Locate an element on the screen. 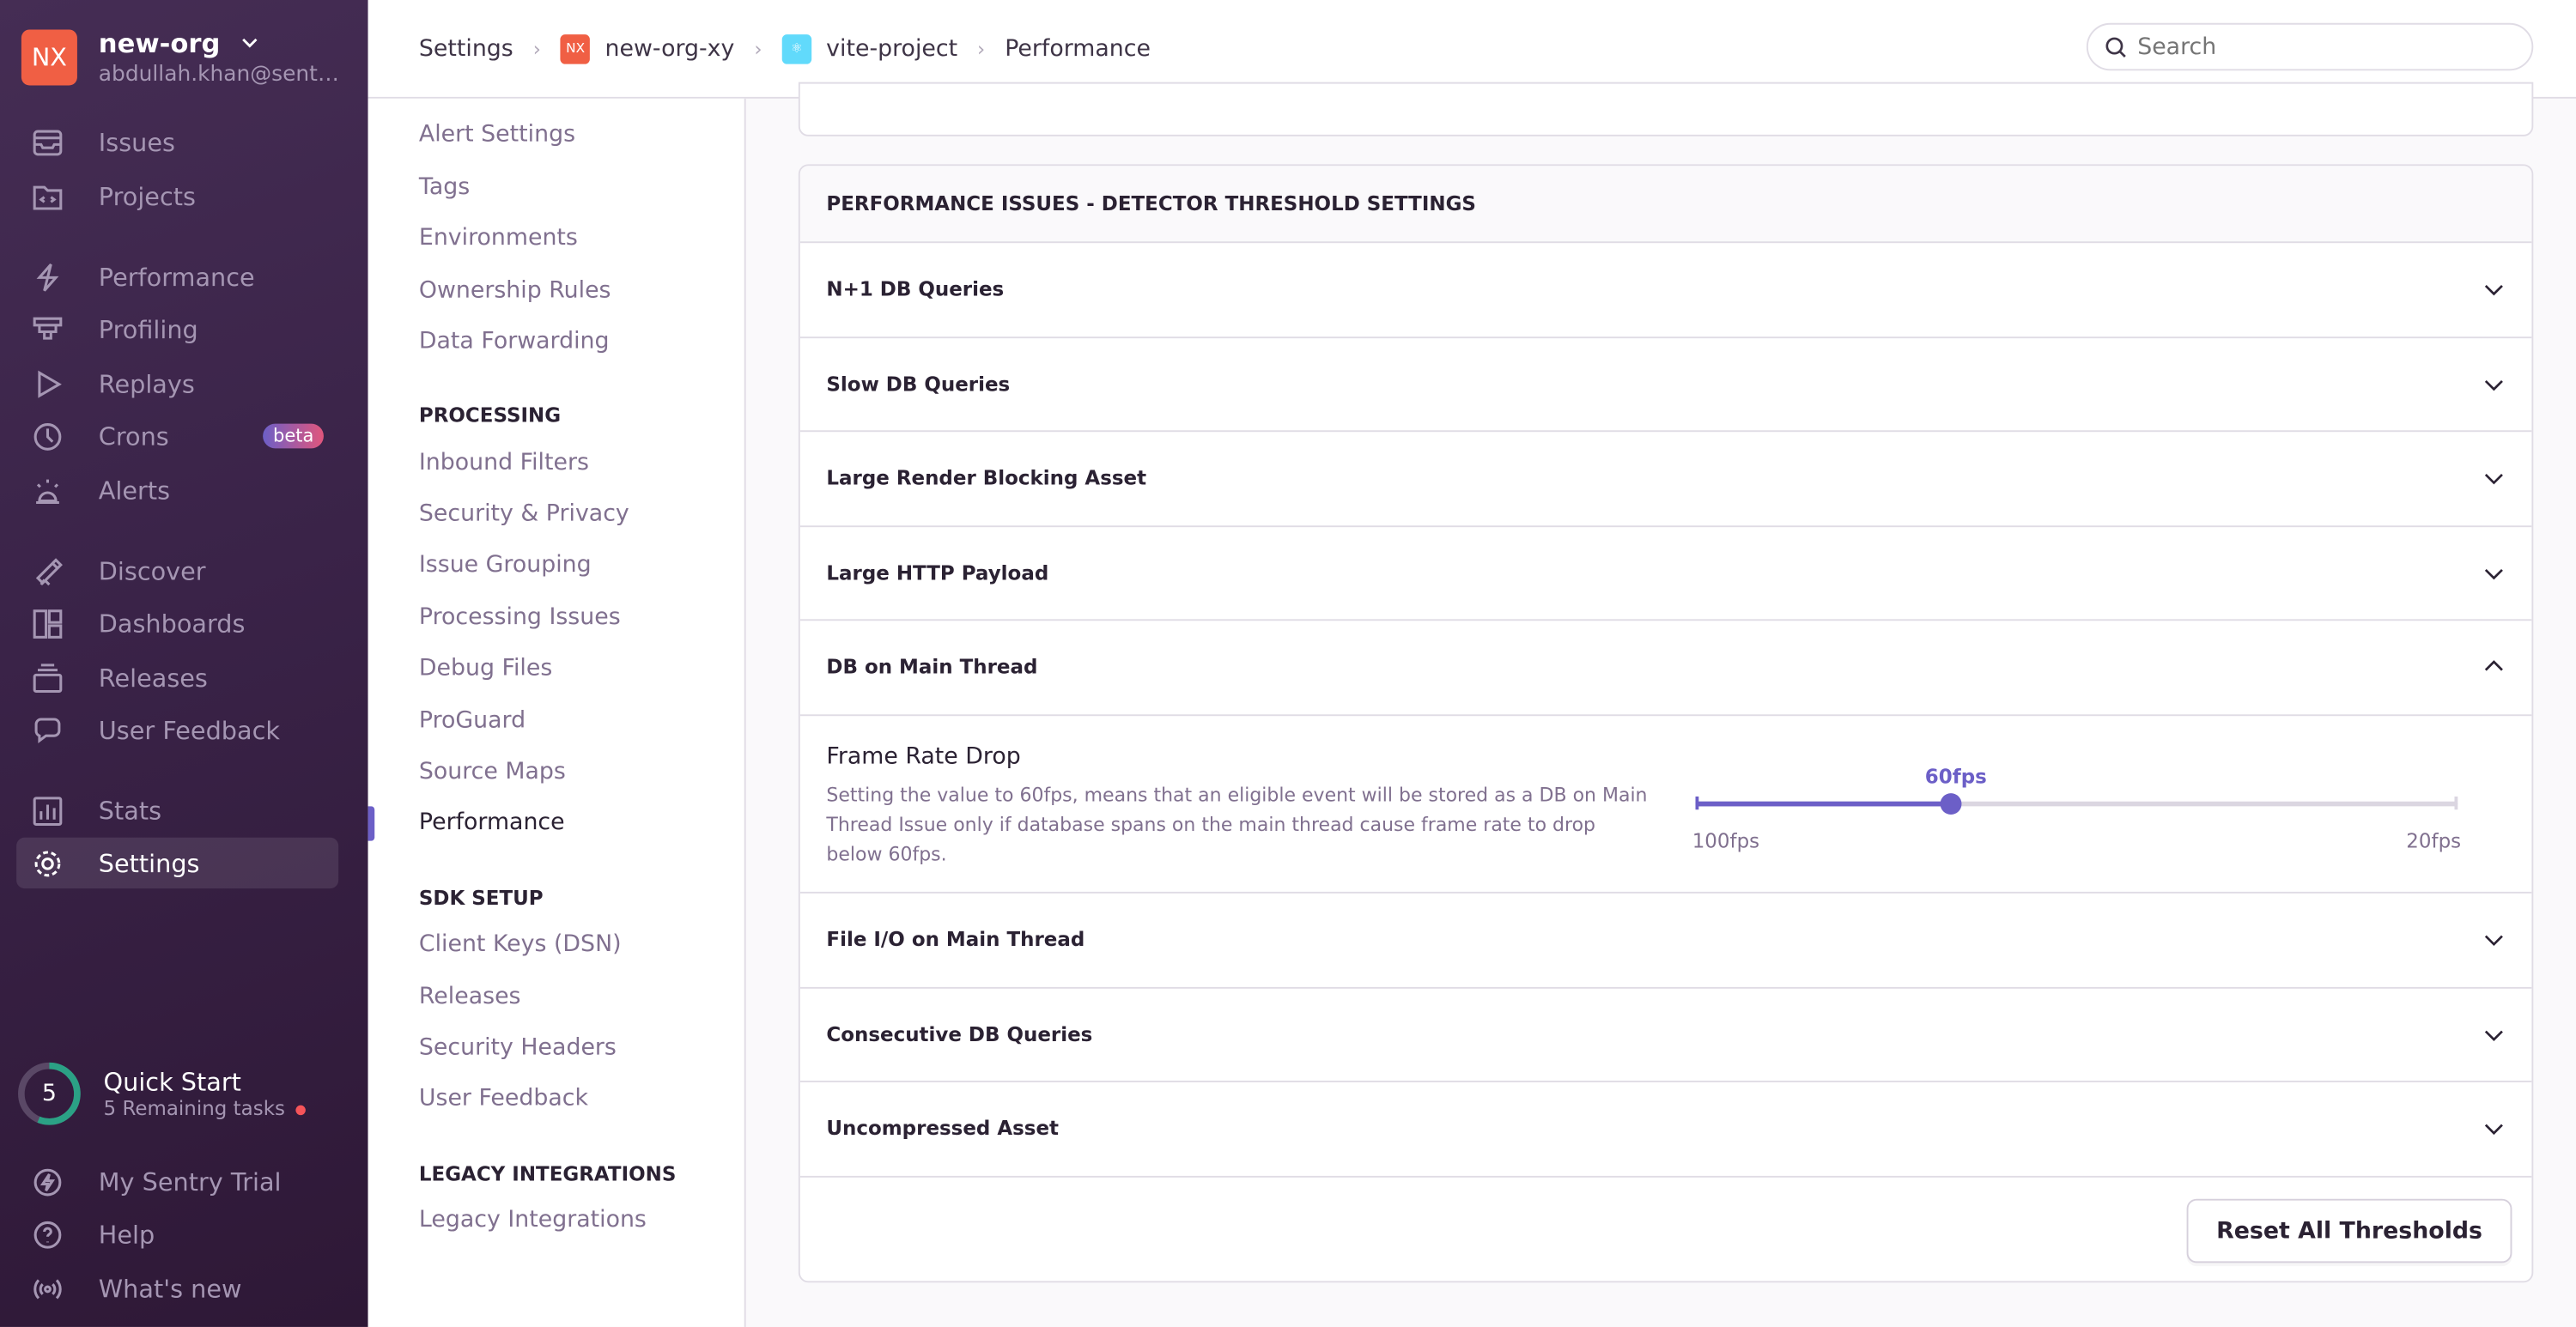 This screenshot has width=2576, height=1327. quick-start-subtitle: 5 Remaining tasks is located at coordinates (194, 1108).